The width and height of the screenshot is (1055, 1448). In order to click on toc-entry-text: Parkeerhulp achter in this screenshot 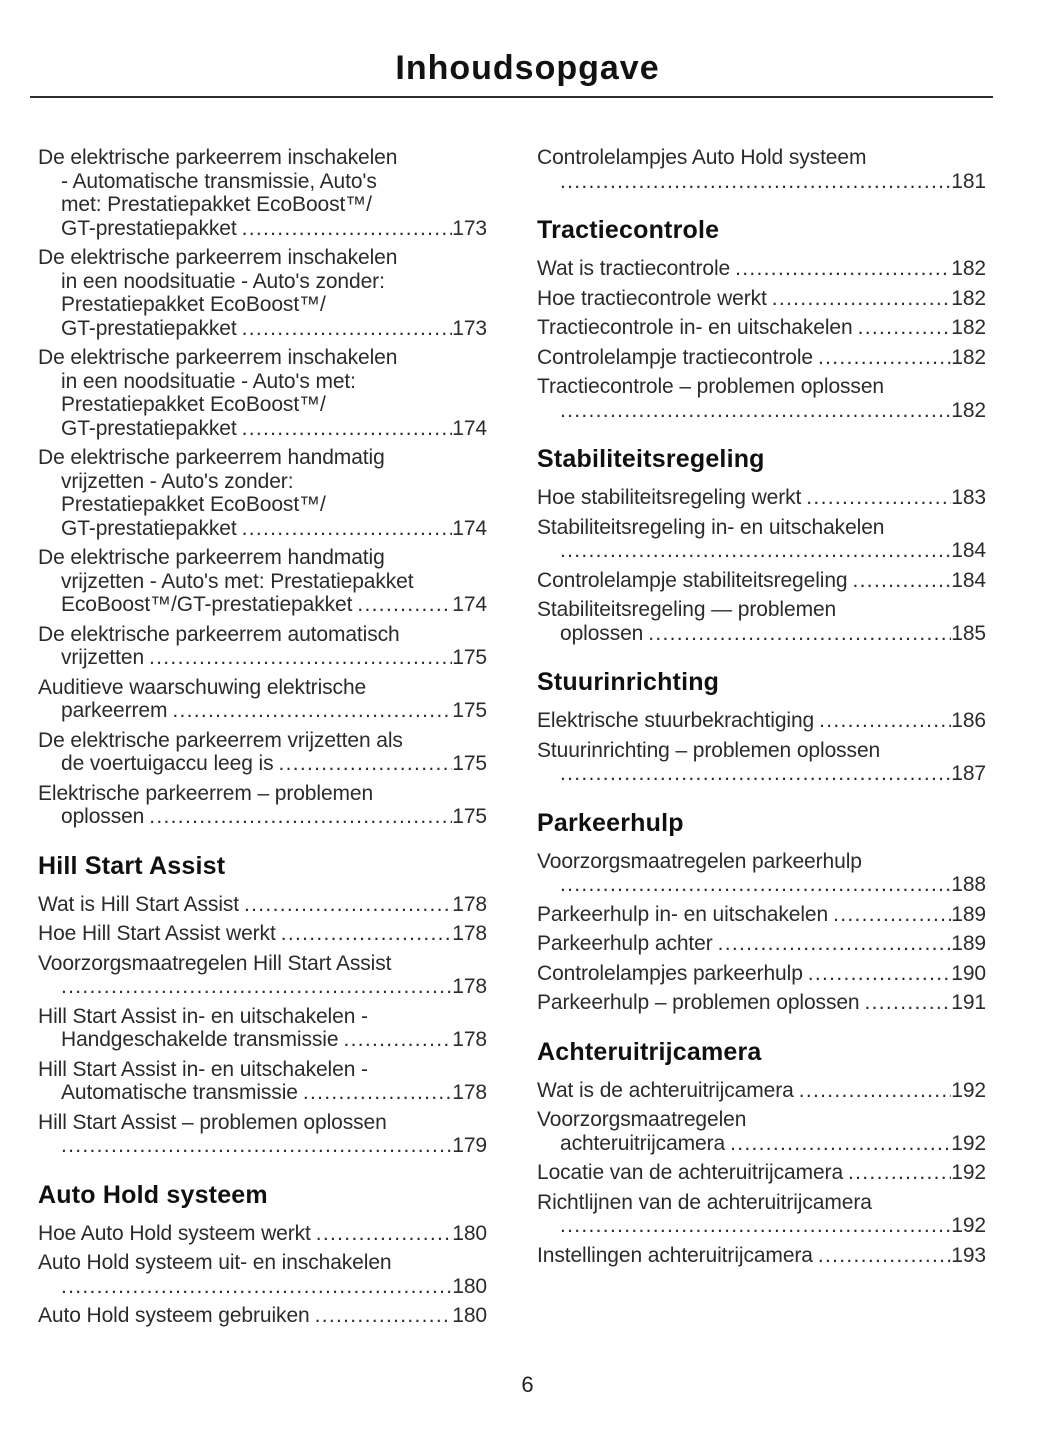, I will do `click(625, 943)`.